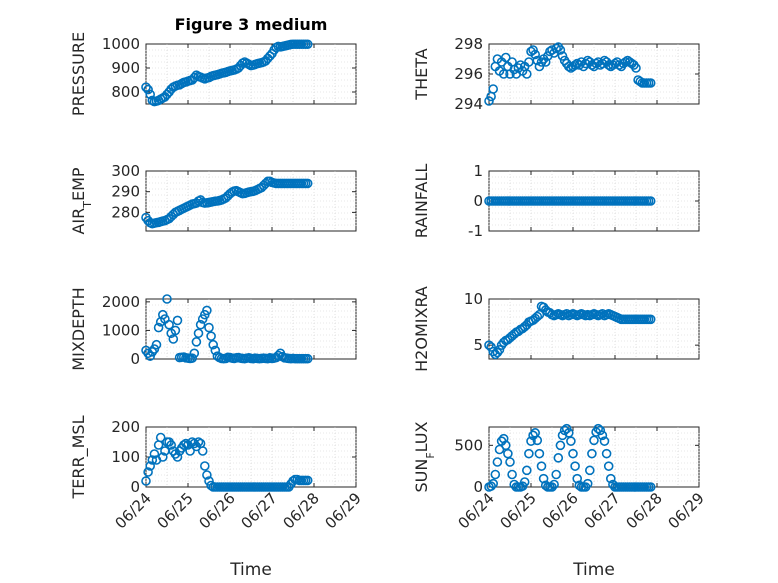  I want to click on y-tick-label: 1000, so click(121, 44).